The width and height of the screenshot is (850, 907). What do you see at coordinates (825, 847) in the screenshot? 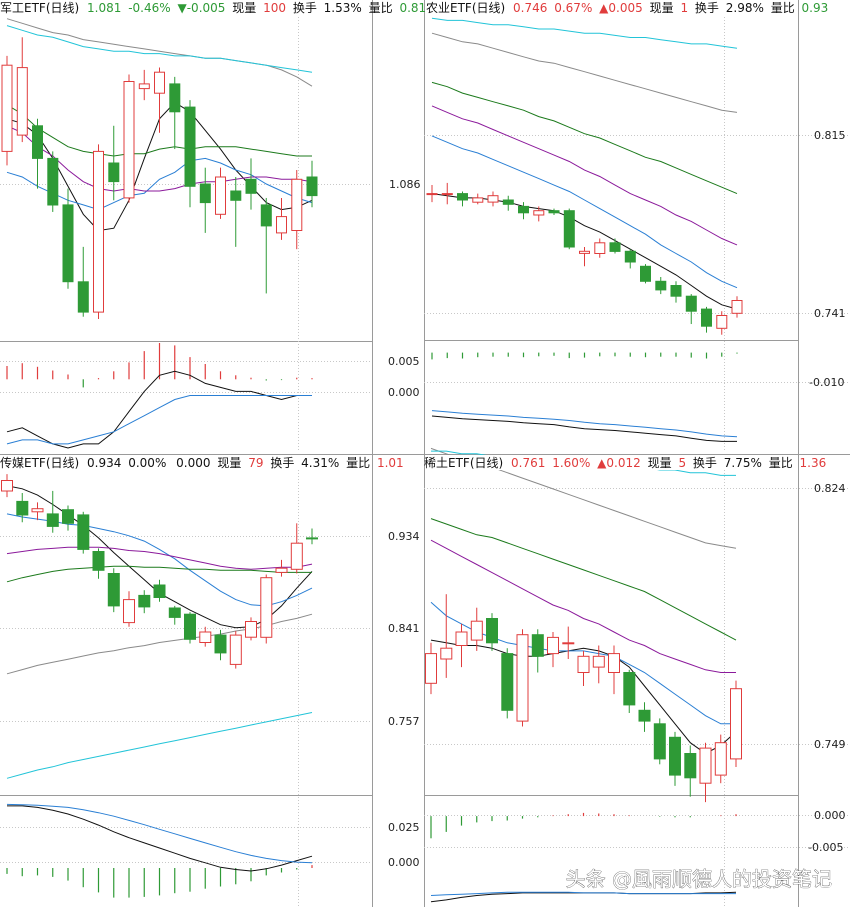
I see `br-macd-label-1: -0.005` at bounding box center [825, 847].